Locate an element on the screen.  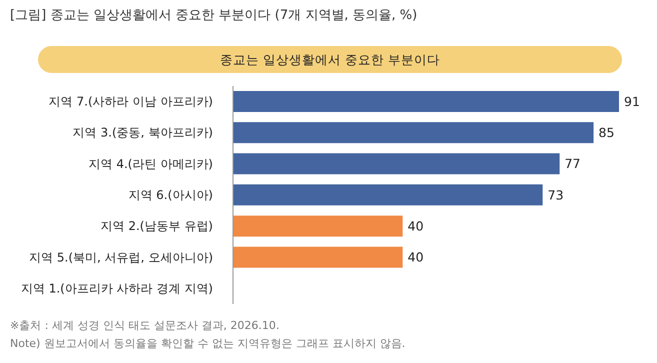
y-tick-label: 지역 2.(남동부 유럽) is located at coordinates (156, 226).